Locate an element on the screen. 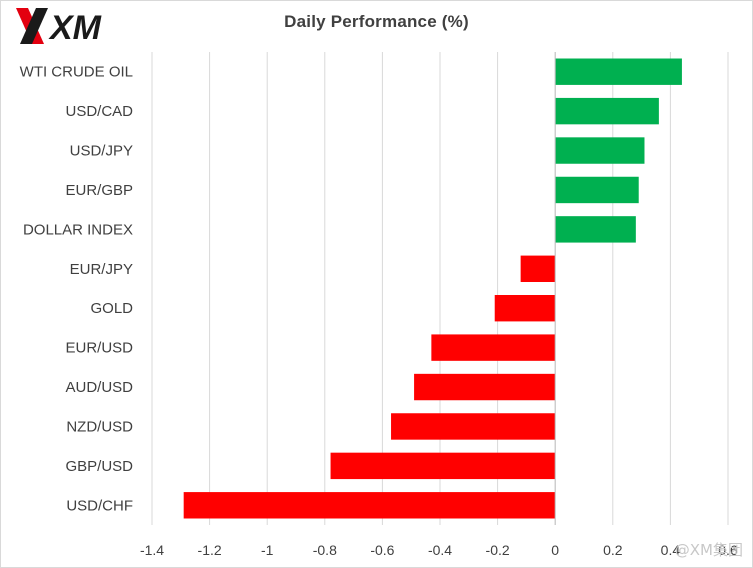  bar-dollar-index is located at coordinates (595, 229).